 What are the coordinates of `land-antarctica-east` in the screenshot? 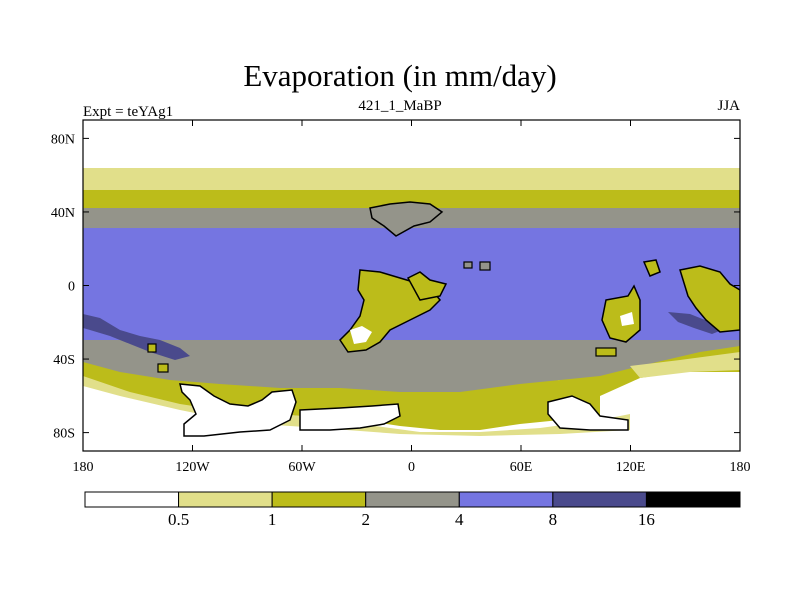 It's located at (350, 417).